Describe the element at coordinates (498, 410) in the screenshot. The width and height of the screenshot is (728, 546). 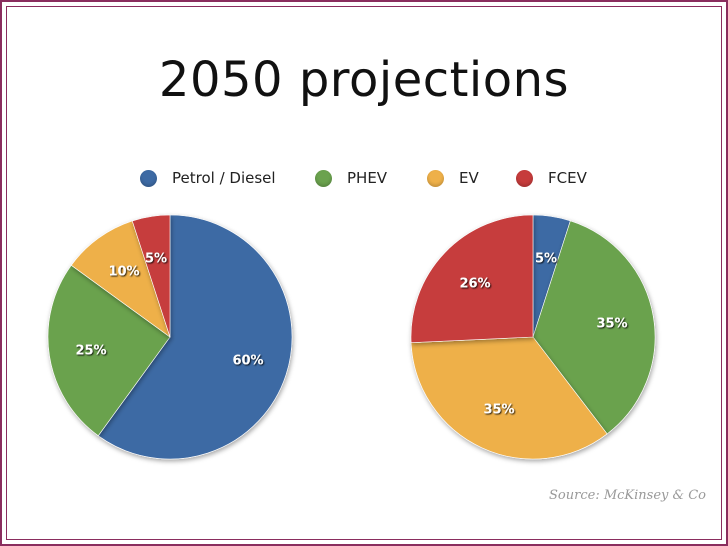
I see `pie-right-label-ev: 35%` at that location.